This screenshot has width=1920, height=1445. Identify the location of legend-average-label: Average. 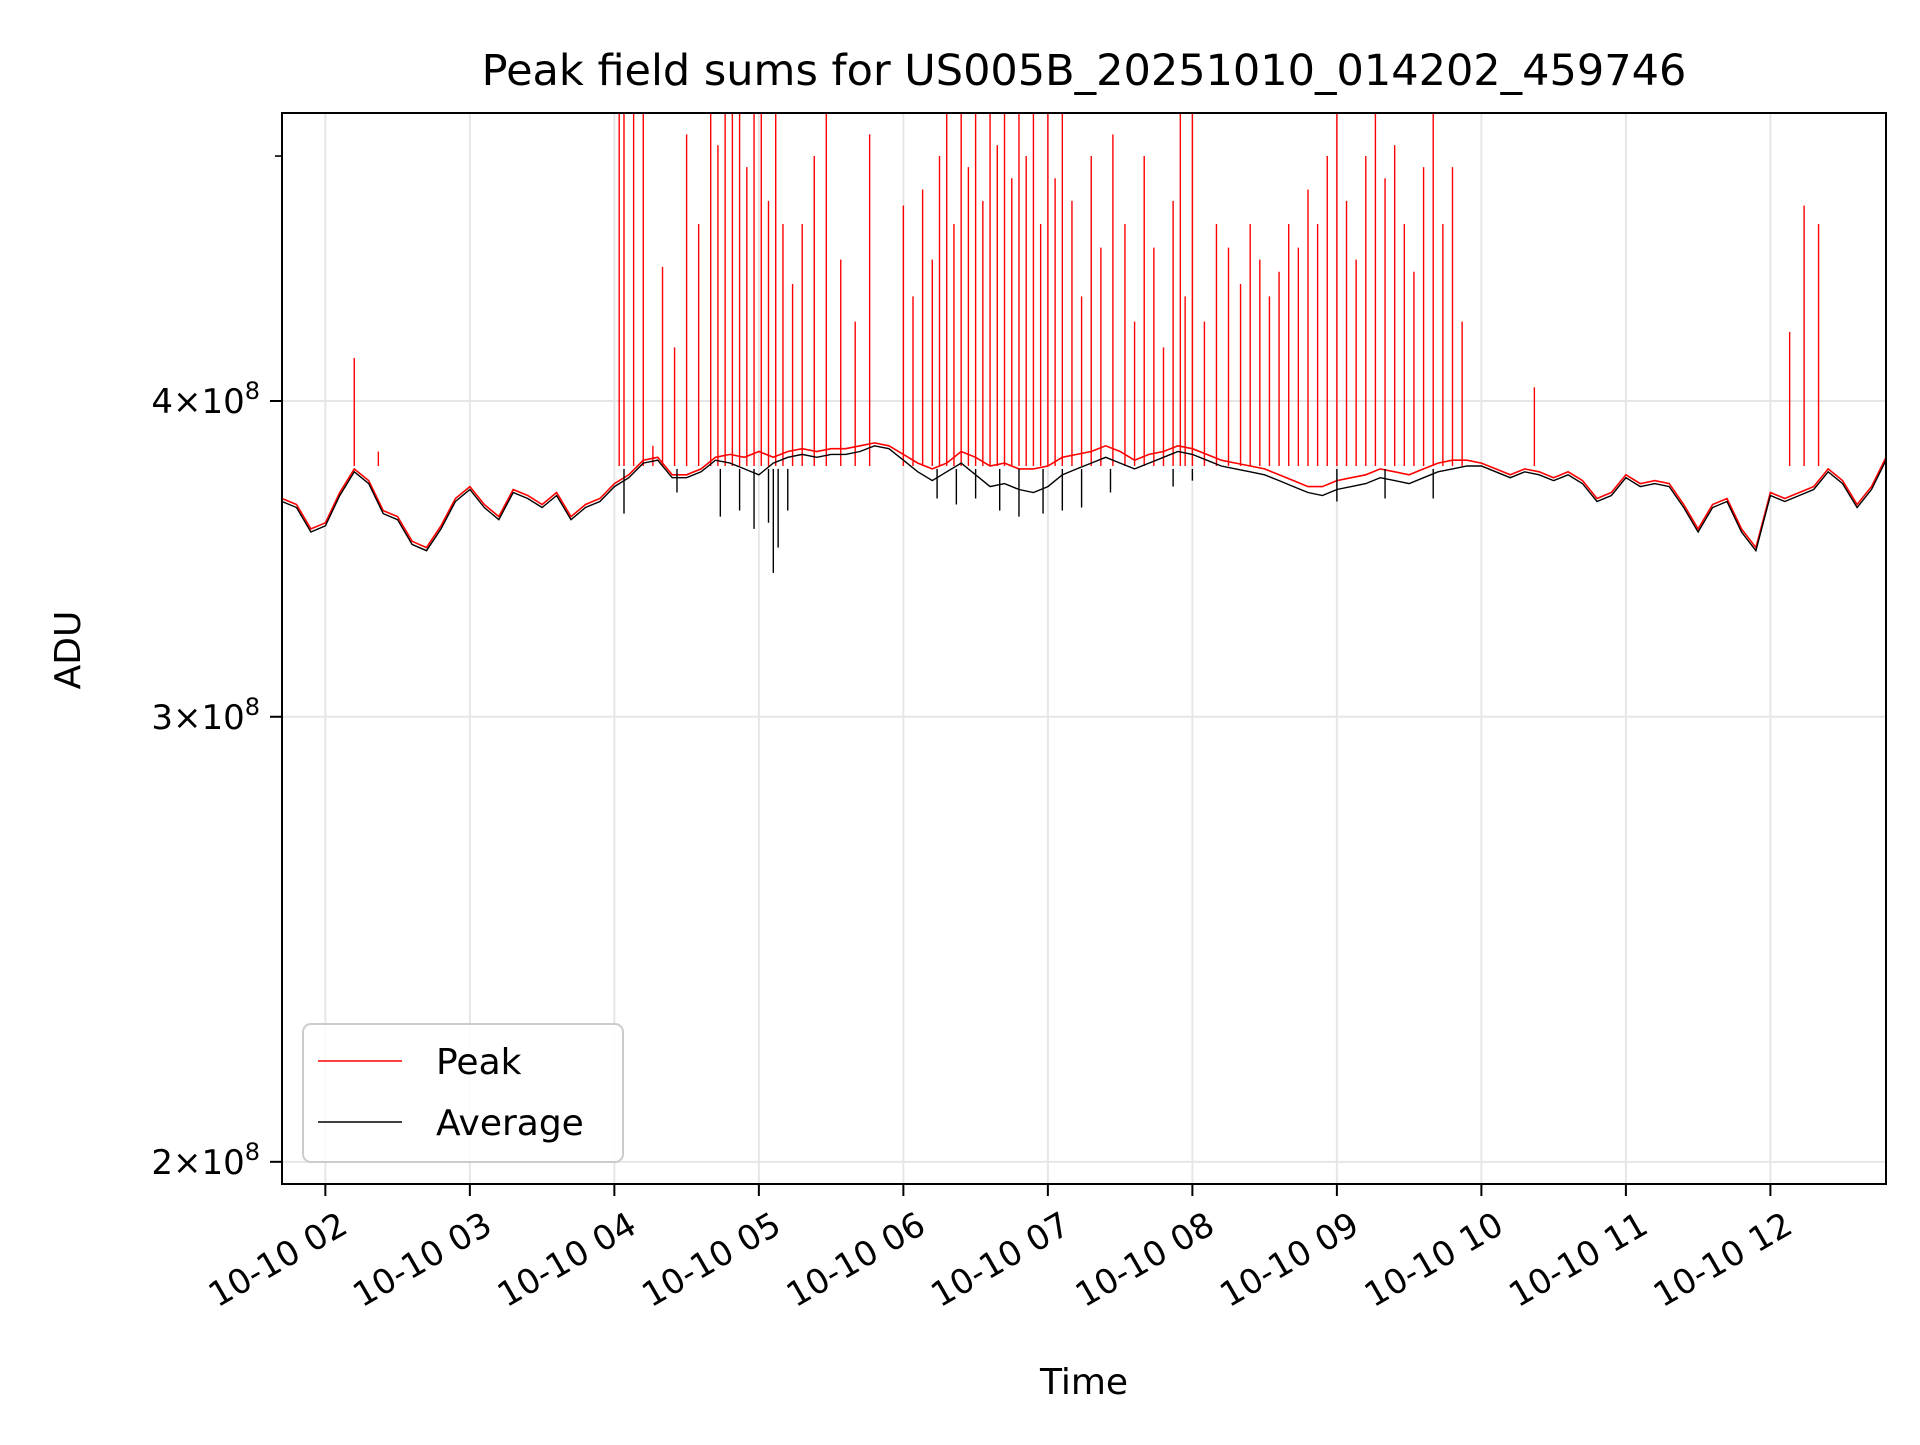
(510, 1123).